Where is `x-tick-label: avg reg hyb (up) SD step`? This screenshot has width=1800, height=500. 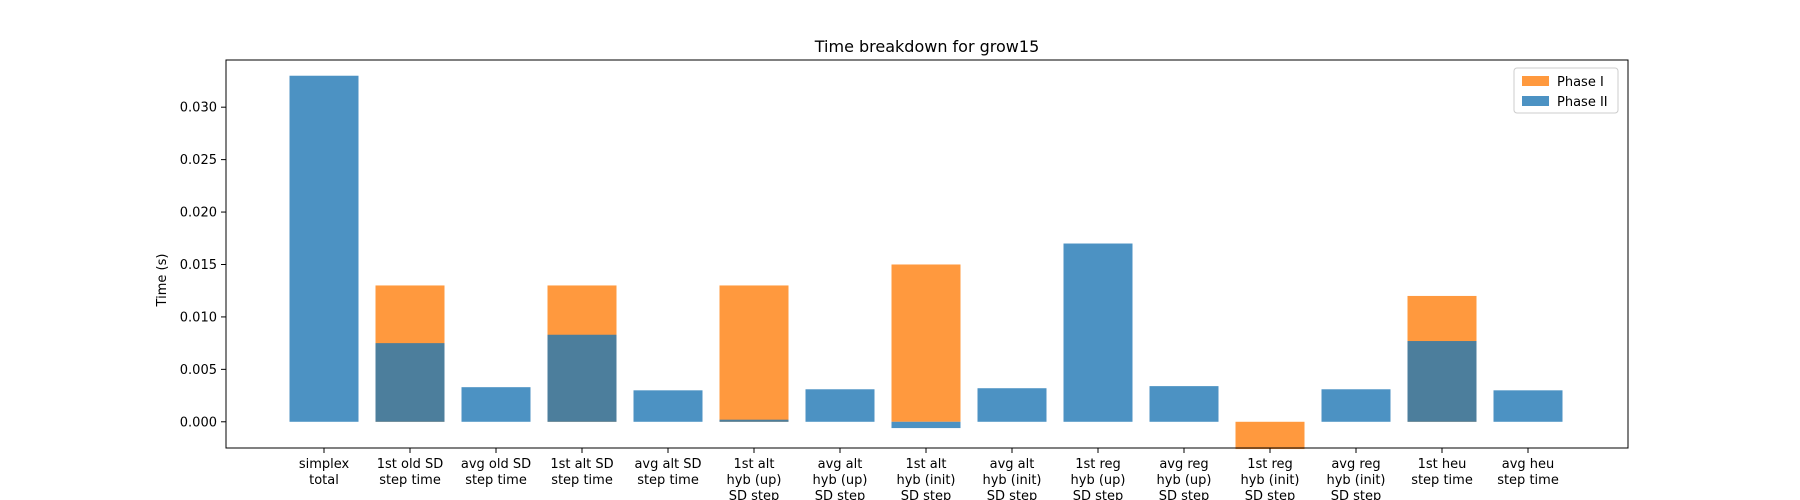
x-tick-label: avg reg hyb (up) SD step is located at coordinates (1184, 478).